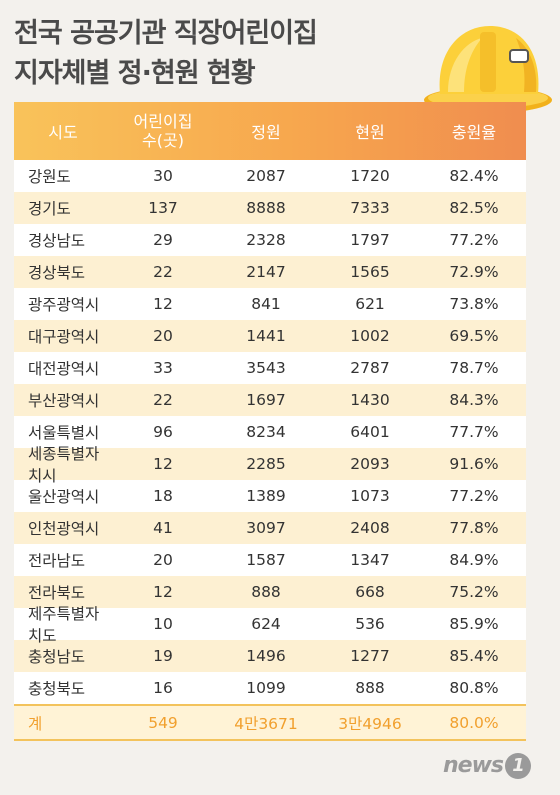 The image size is (560, 795). I want to click on title-line-1: 전국 공공기관 직장어린이집, so click(166, 33).